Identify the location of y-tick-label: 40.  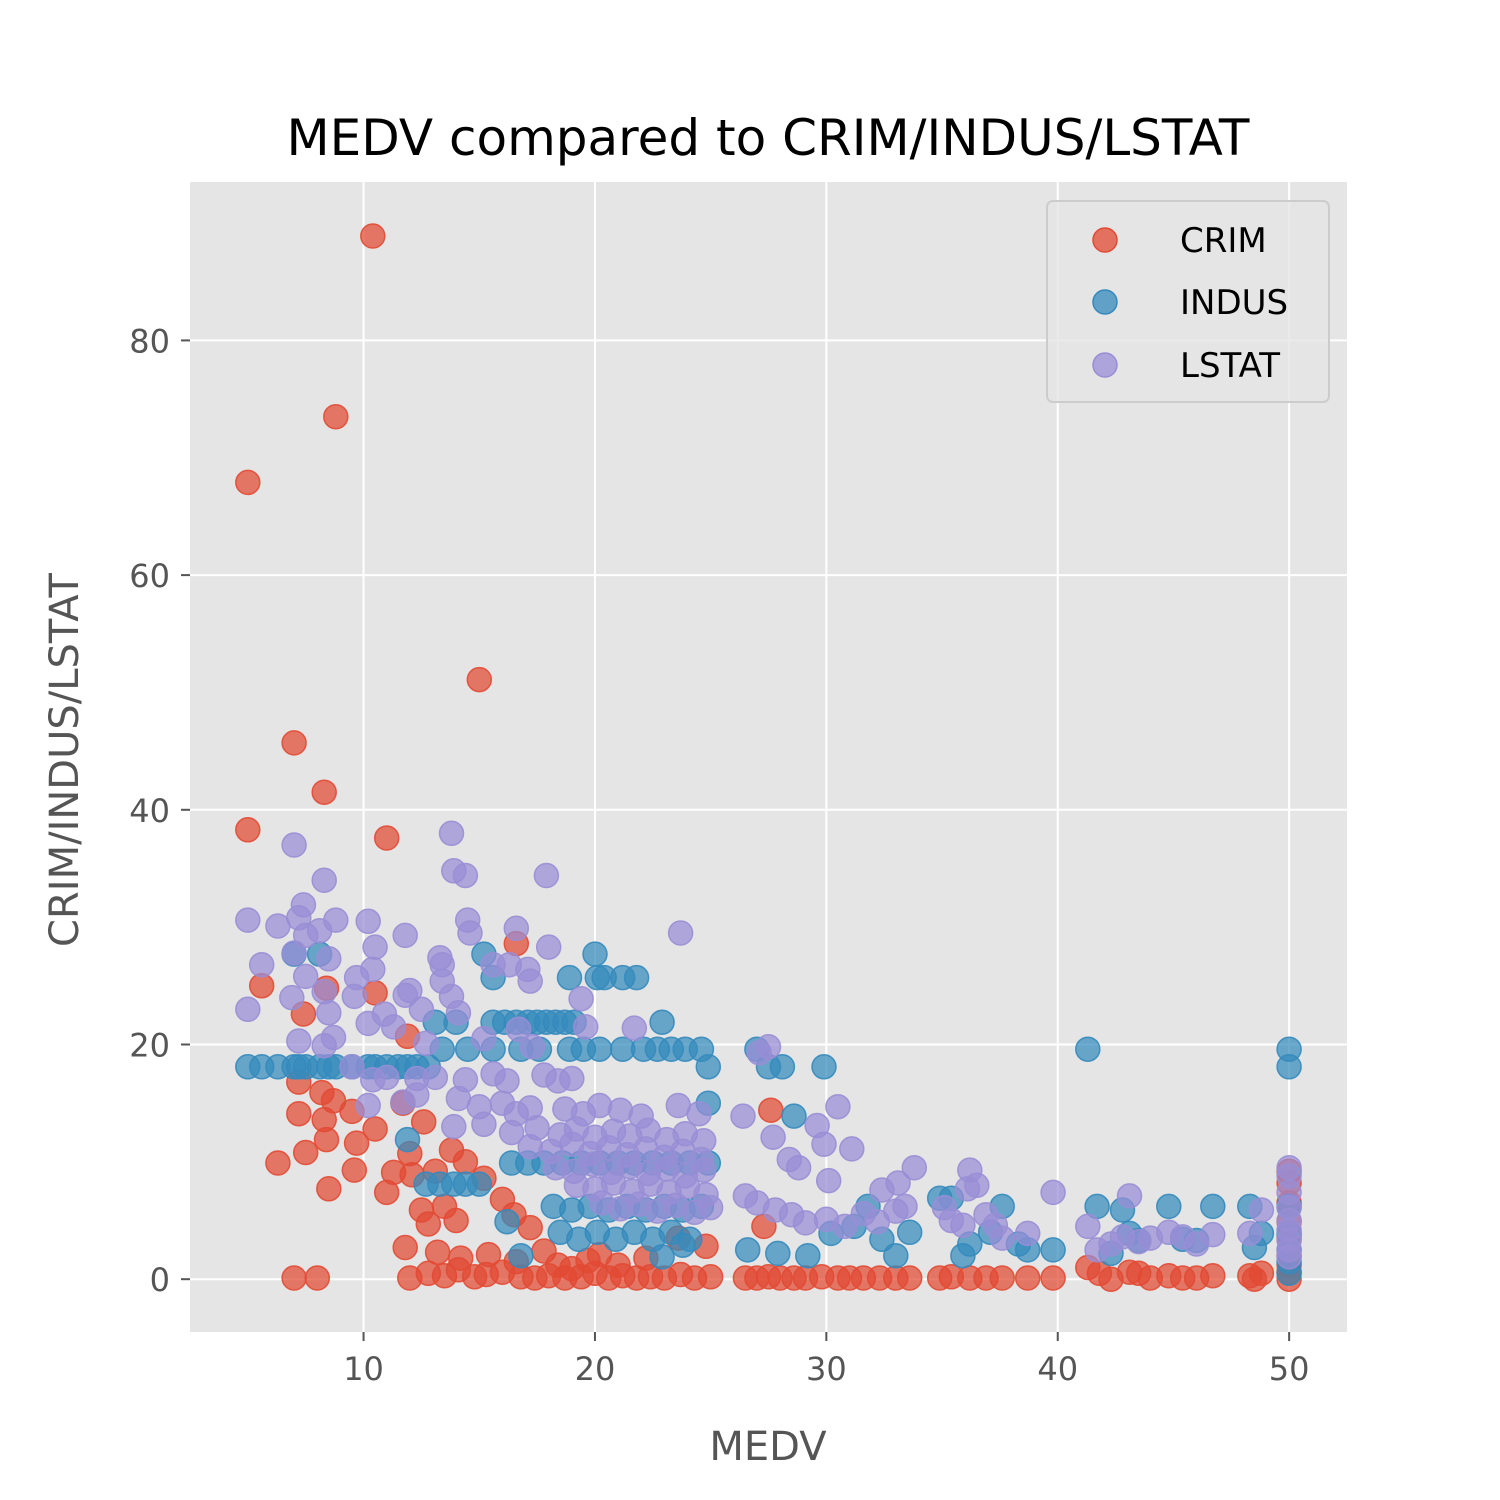
(149, 811).